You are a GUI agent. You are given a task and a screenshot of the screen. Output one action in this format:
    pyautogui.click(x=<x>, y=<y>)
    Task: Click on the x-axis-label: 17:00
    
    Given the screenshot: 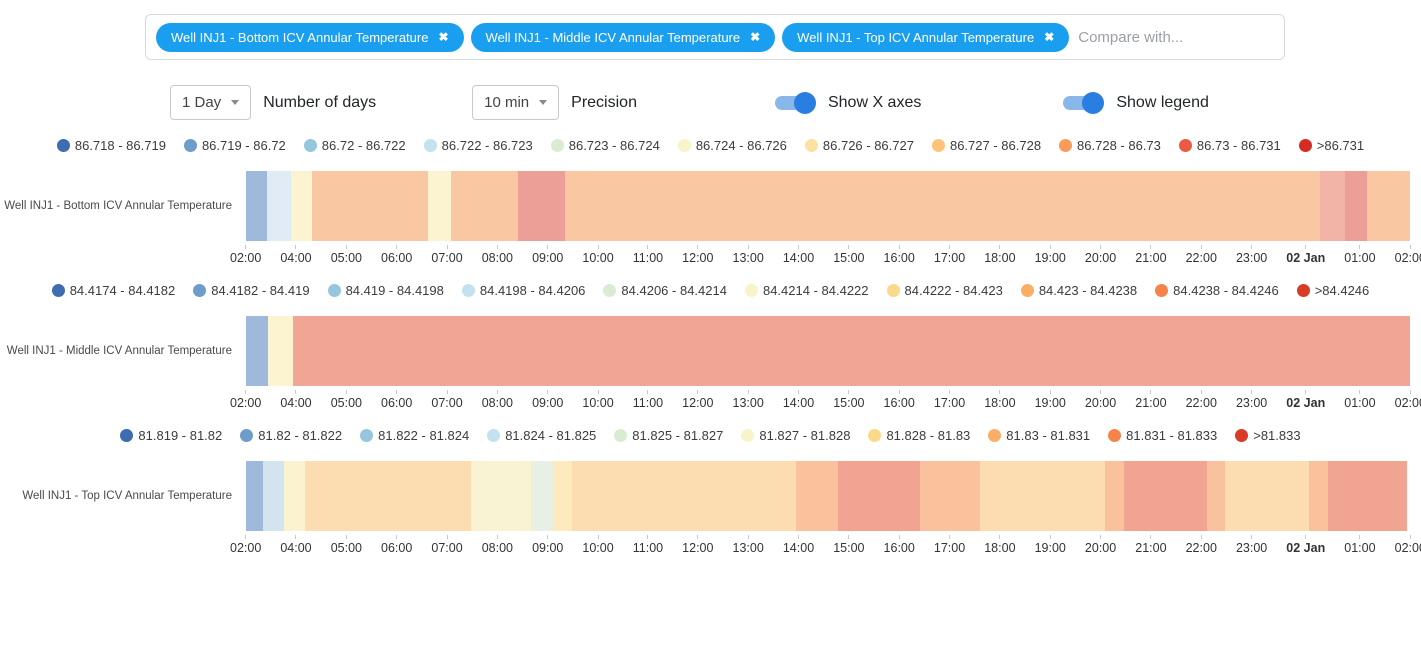 What is the action you would take?
    pyautogui.click(x=949, y=258)
    